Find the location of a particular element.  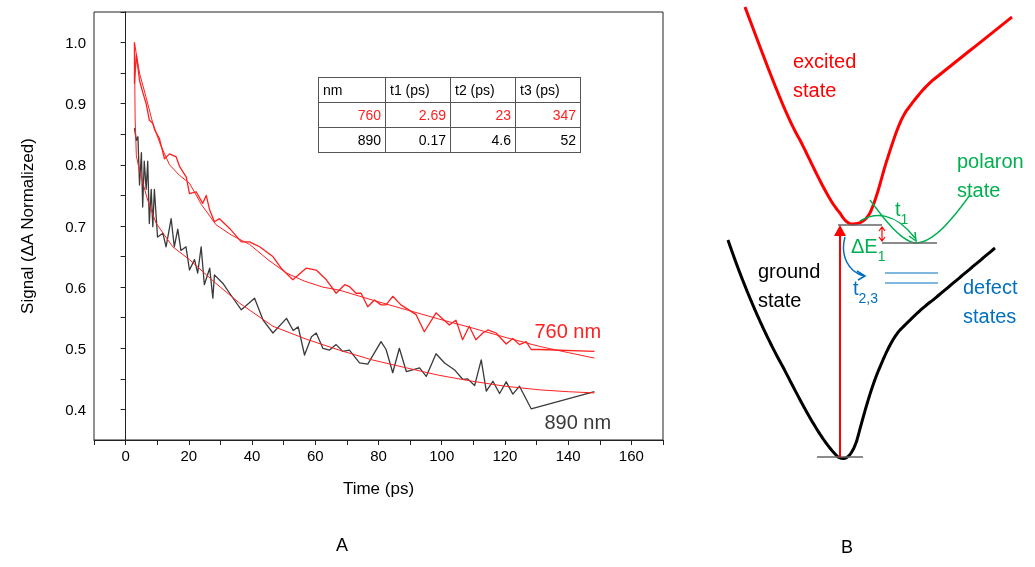

x-tick-label: 120 is located at coordinates (505, 455).